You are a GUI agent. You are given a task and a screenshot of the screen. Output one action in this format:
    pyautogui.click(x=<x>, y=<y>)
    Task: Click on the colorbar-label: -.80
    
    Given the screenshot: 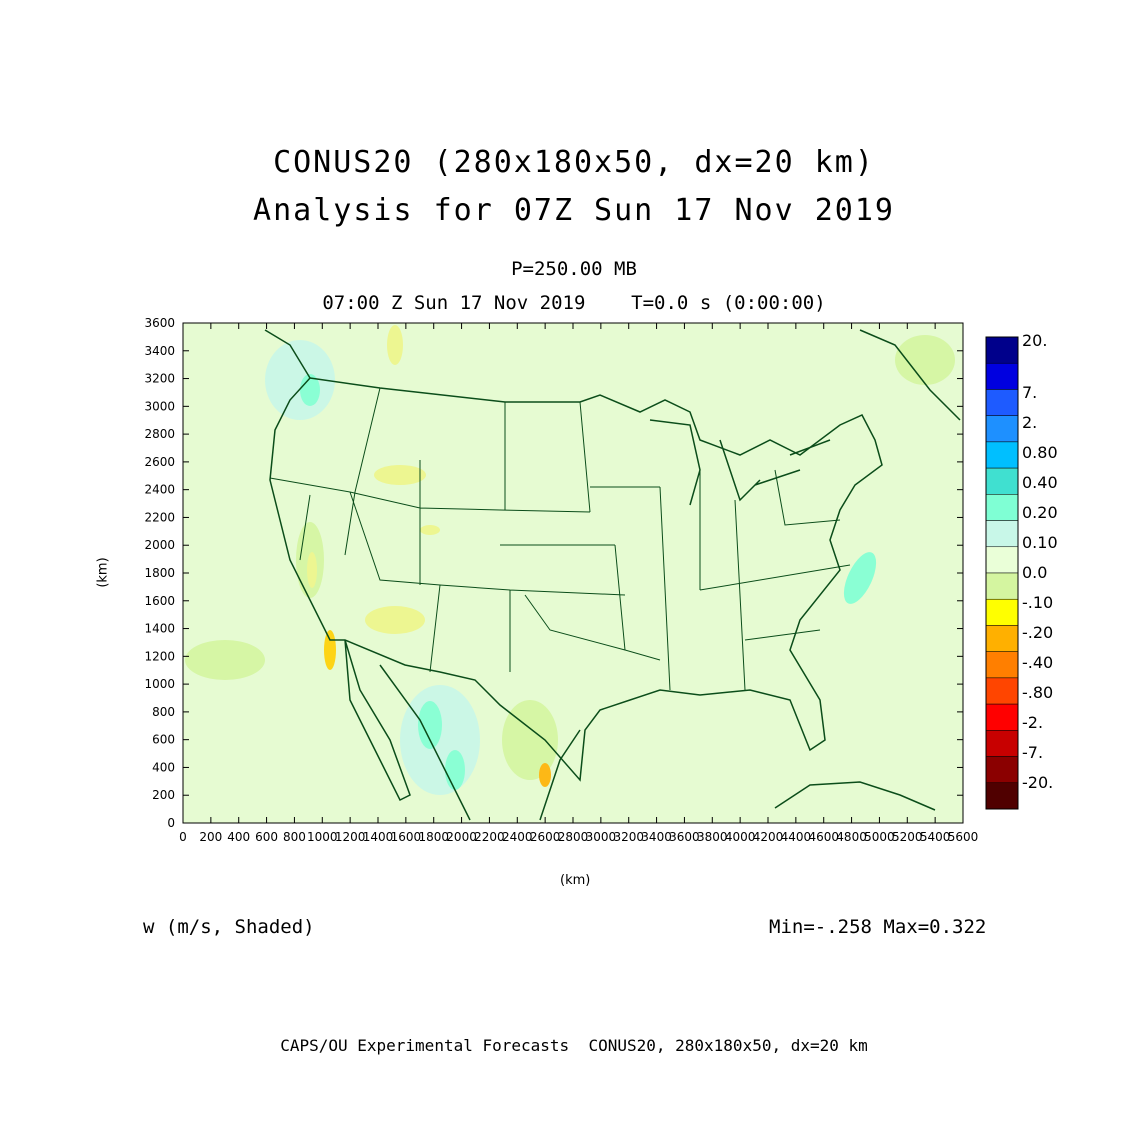 What is the action you would take?
    pyautogui.click(x=1037, y=692)
    